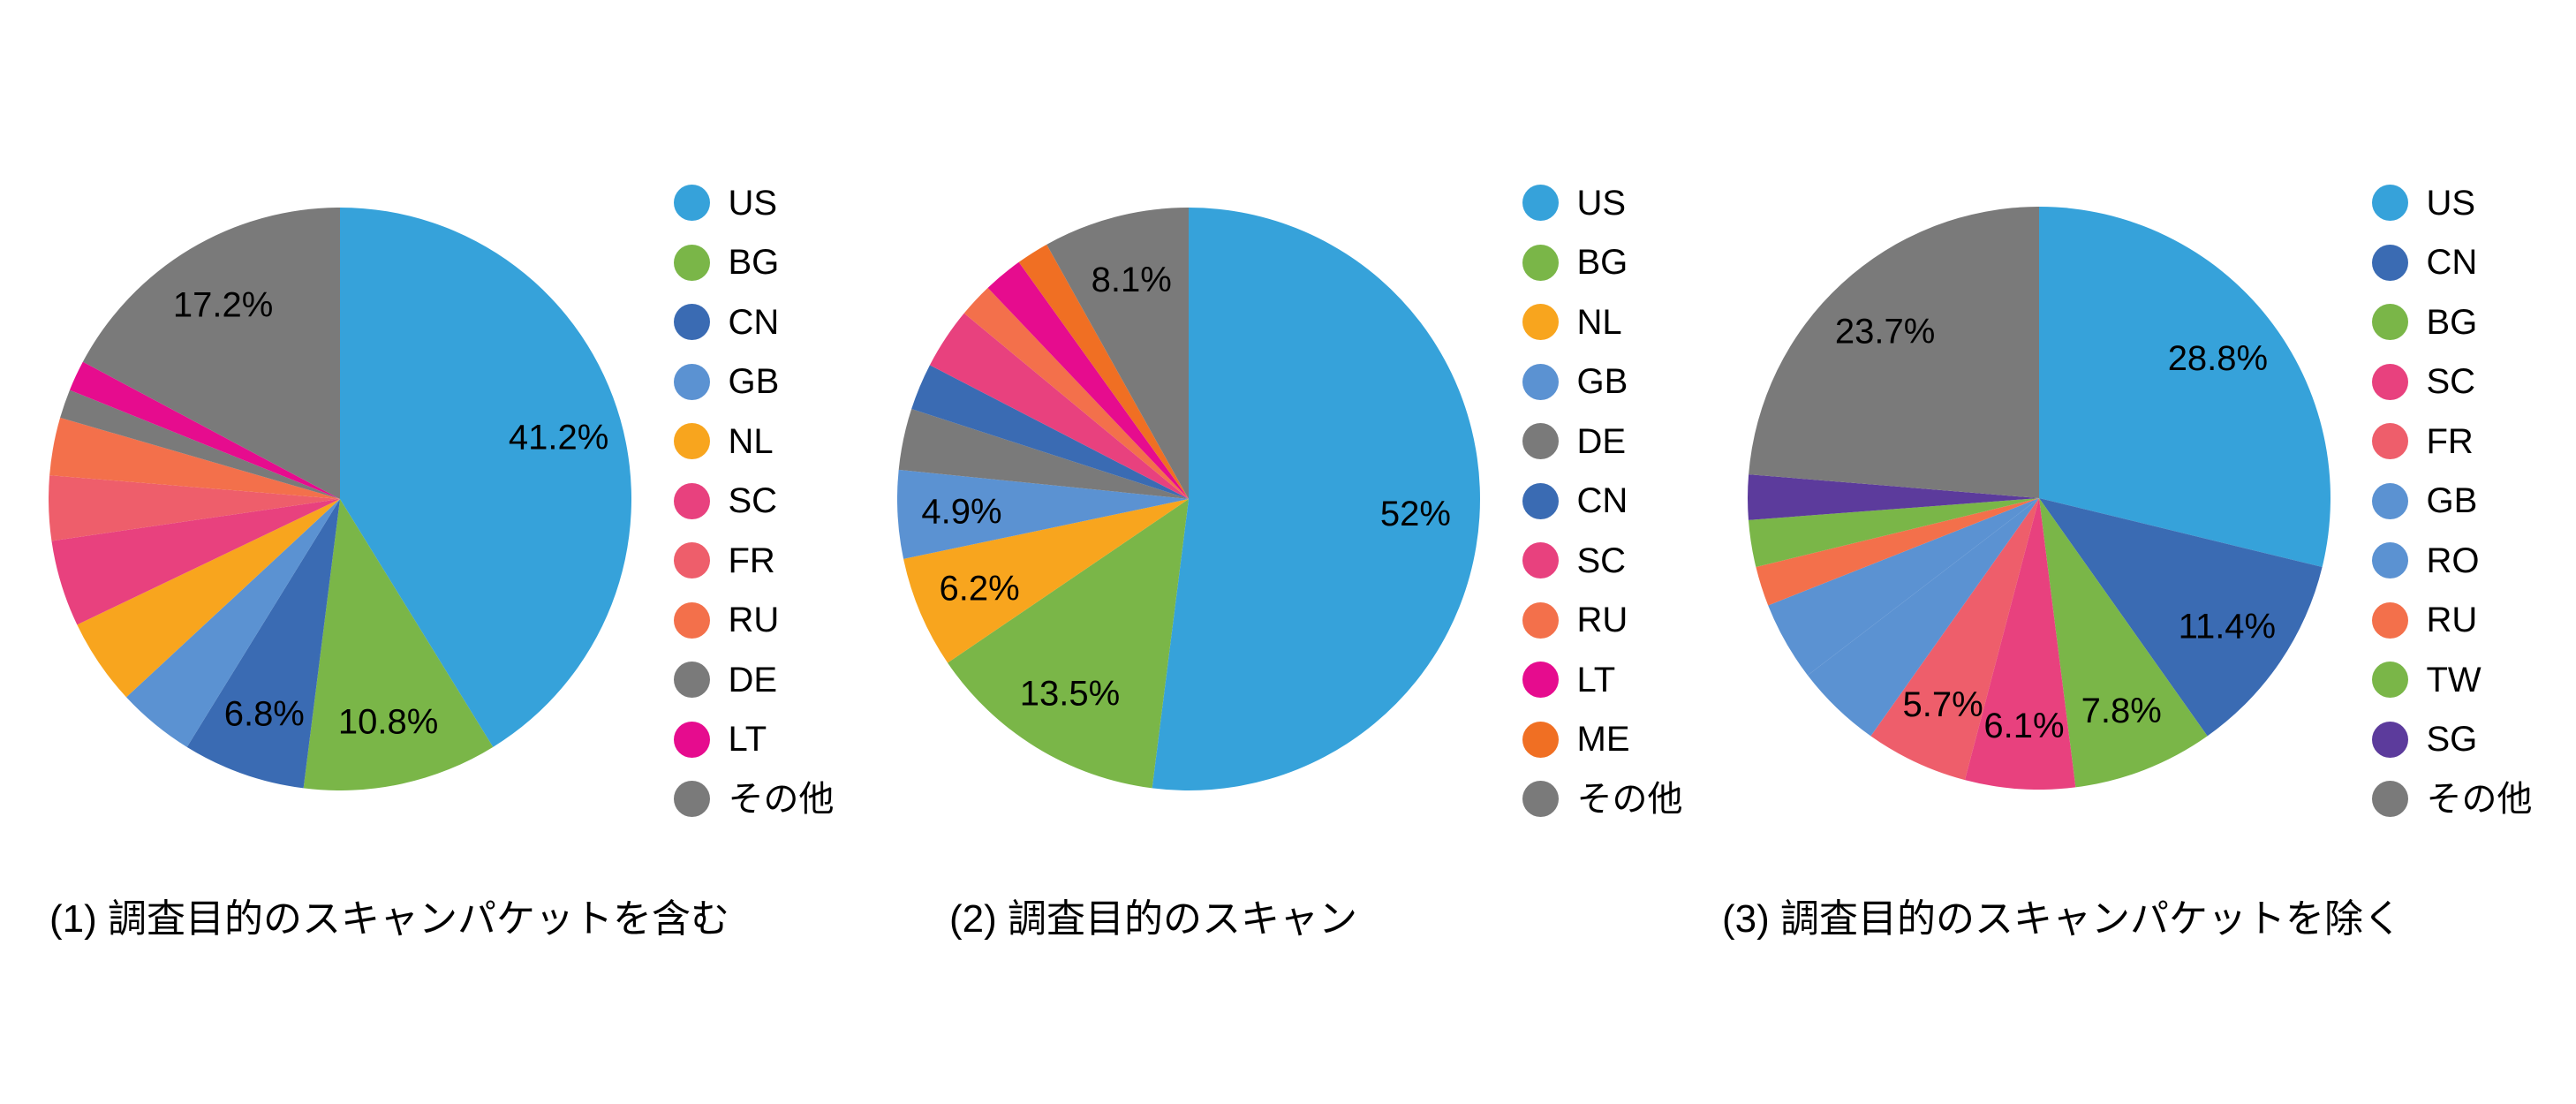  What do you see at coordinates (1043, 454) in the screenshot?
I see `pie-slice-de` at bounding box center [1043, 454].